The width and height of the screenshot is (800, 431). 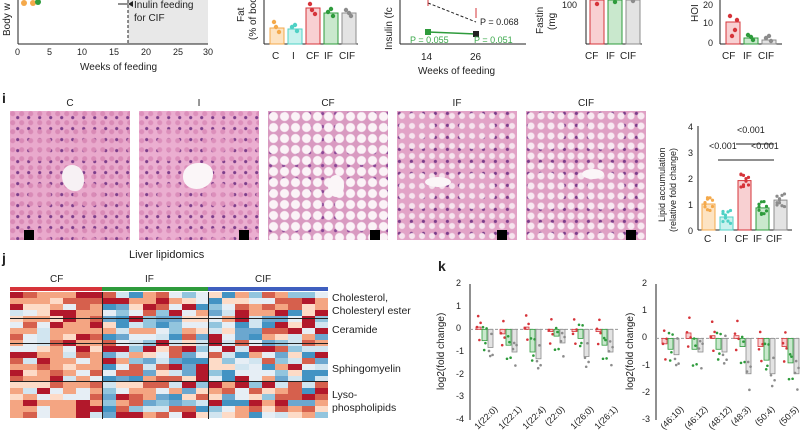 What do you see at coordinates (178, 52) in the screenshot?
I see `panel-a-xtick: 25` at bounding box center [178, 52].